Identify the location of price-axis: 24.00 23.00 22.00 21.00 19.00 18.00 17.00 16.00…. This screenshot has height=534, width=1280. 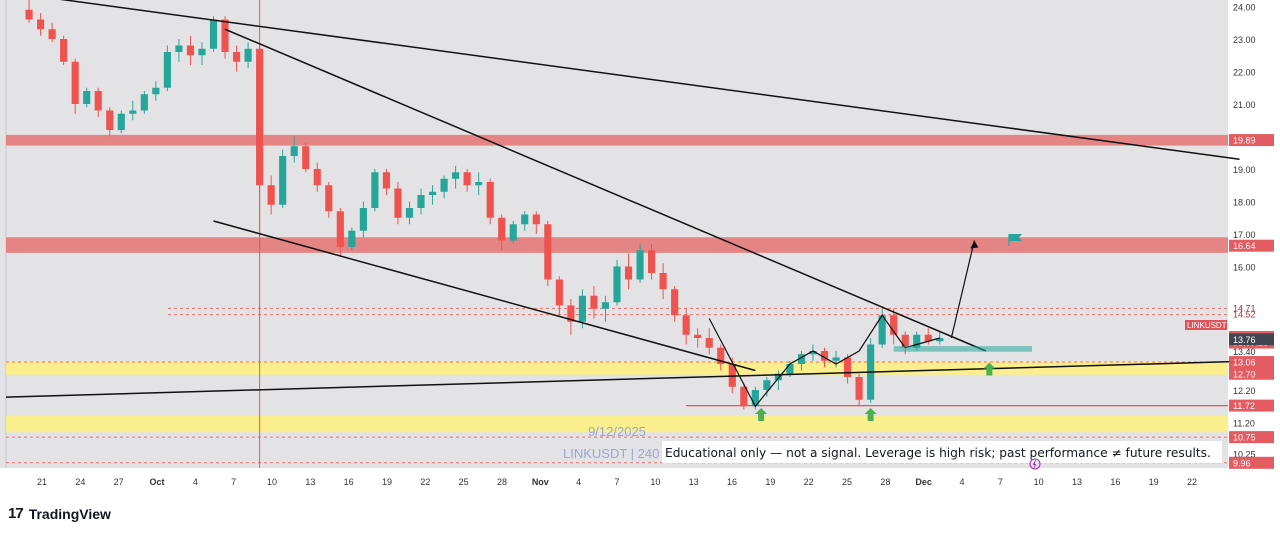
(1229, 236).